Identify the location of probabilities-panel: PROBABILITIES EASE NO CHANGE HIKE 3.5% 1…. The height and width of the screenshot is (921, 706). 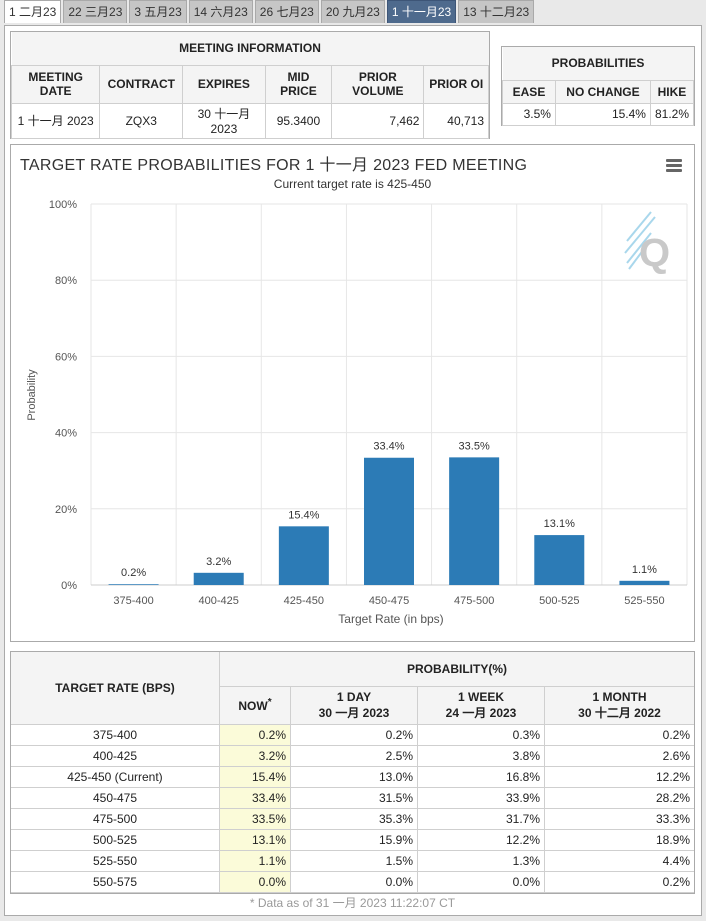
(598, 86).